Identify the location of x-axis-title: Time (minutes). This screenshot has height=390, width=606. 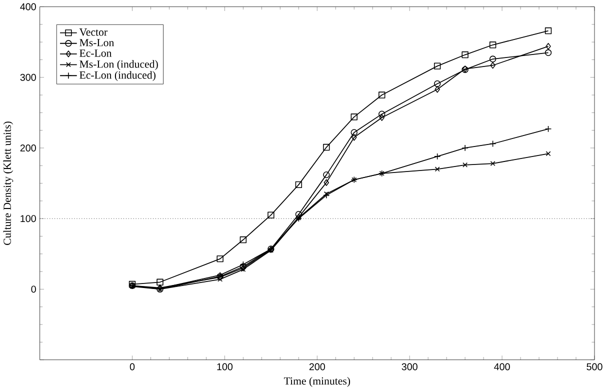
(317, 381).